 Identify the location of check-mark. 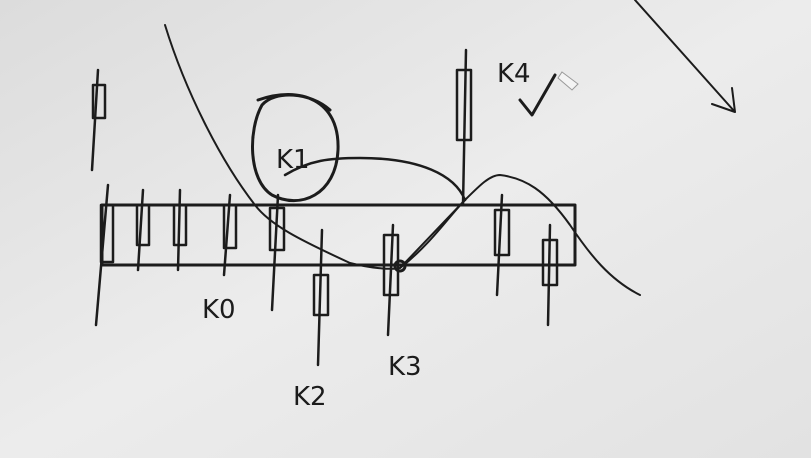
(537, 95).